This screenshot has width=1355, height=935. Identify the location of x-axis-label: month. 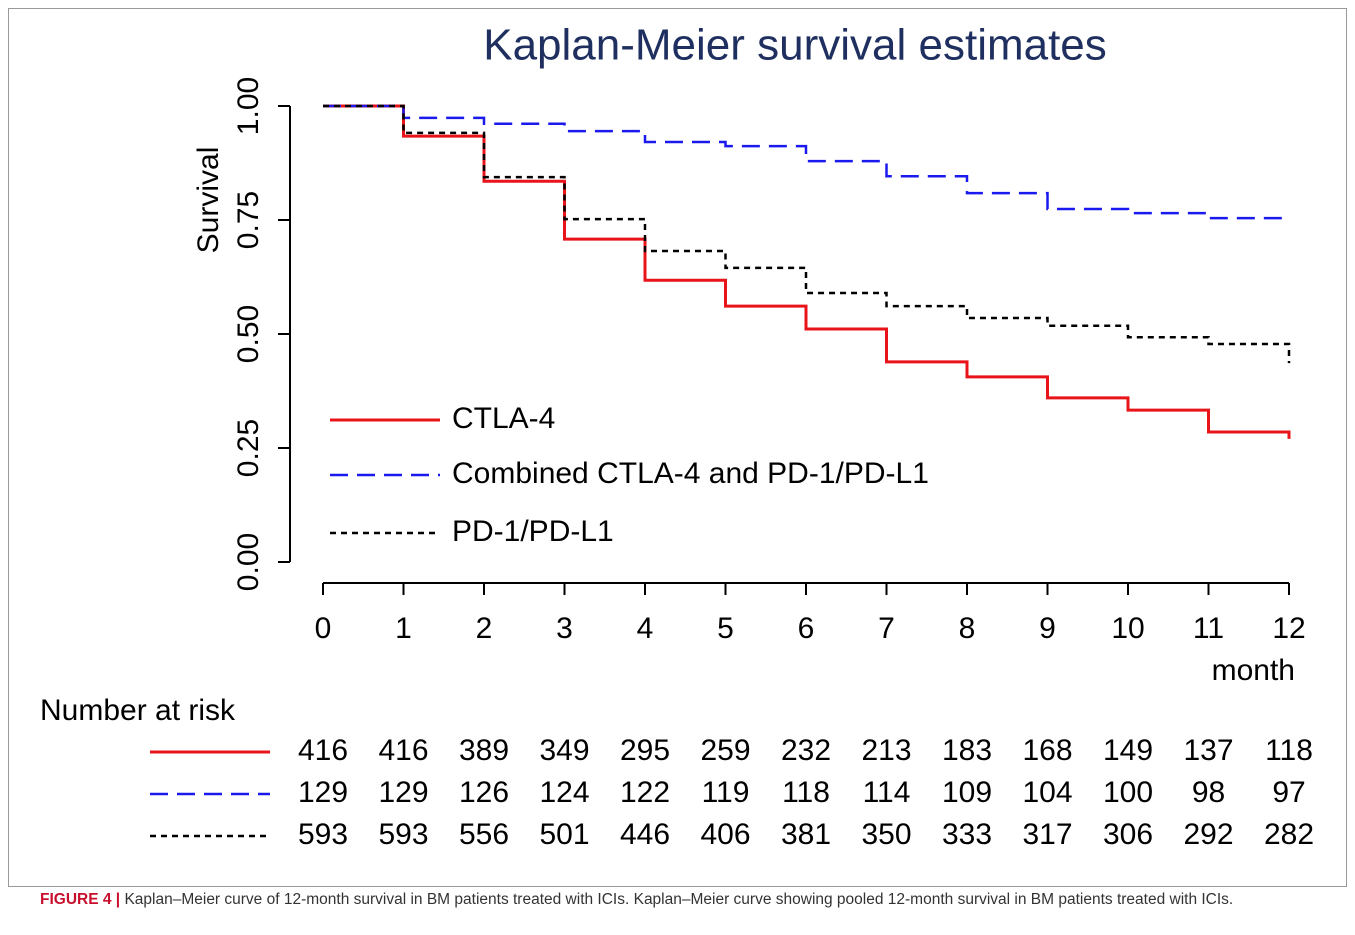
(1253, 670).